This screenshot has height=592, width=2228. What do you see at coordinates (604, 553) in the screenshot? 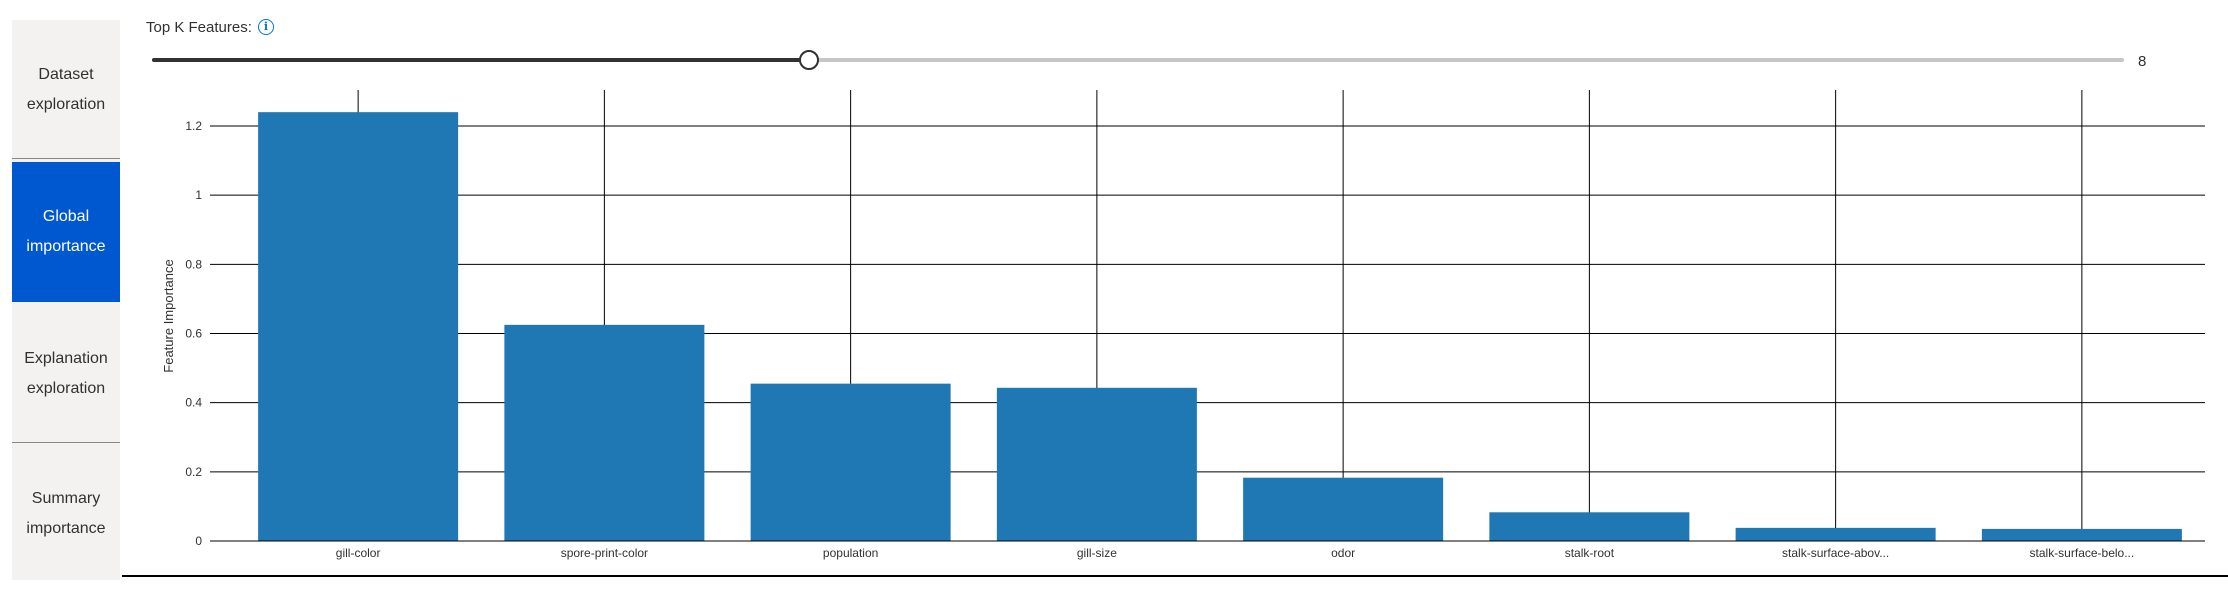
I see `x-tick-label: spore-print-color` at bounding box center [604, 553].